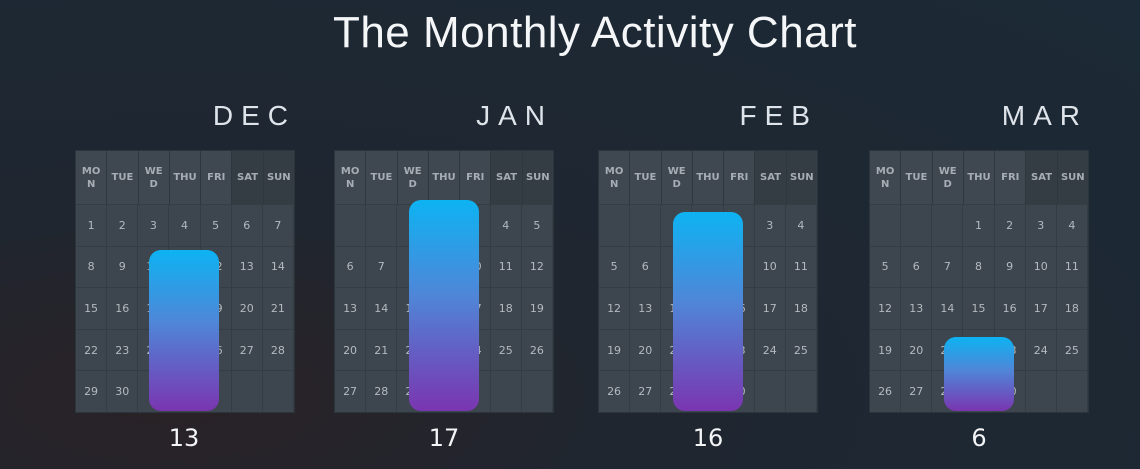 This screenshot has width=1140, height=469. What do you see at coordinates (514, 115) in the screenshot?
I see `month-label-jan: JAN` at bounding box center [514, 115].